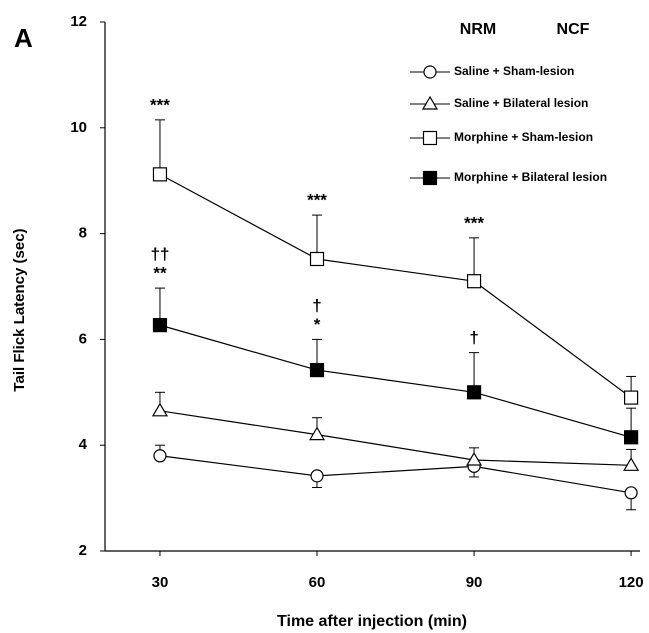 This screenshot has height=633, width=649. I want to click on y-axis-label: Tail Flick Latency (sec), so click(19, 309).